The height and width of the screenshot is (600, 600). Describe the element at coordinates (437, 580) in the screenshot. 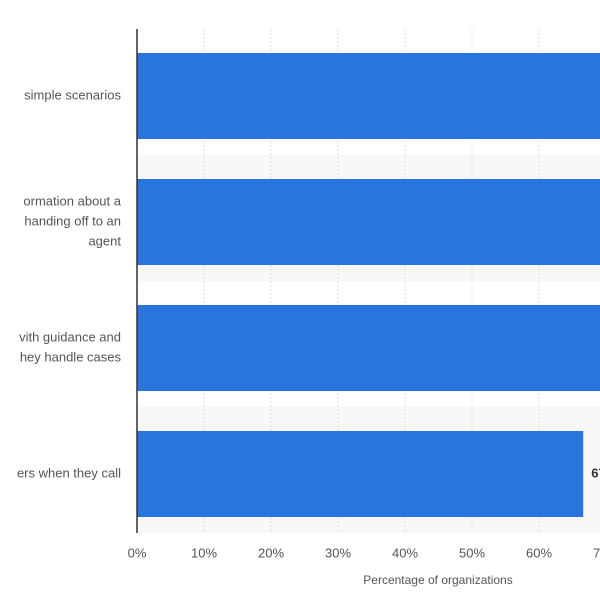

I see `x-axis-label: Percentage of organizations` at that location.